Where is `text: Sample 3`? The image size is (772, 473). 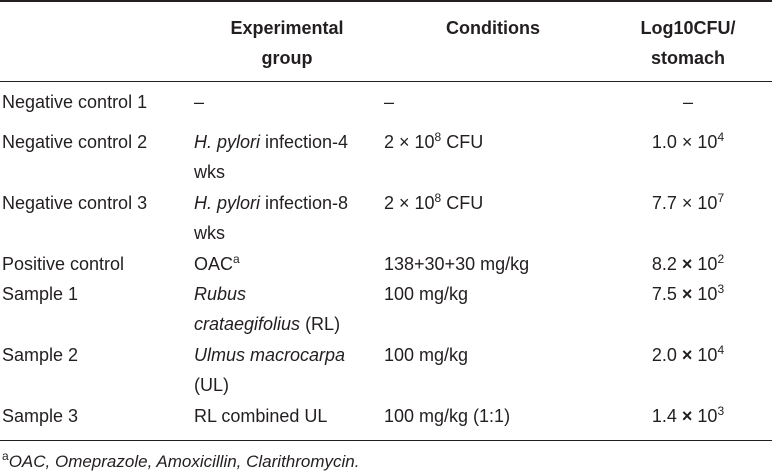
text: Sample 3 is located at coordinates (40, 415).